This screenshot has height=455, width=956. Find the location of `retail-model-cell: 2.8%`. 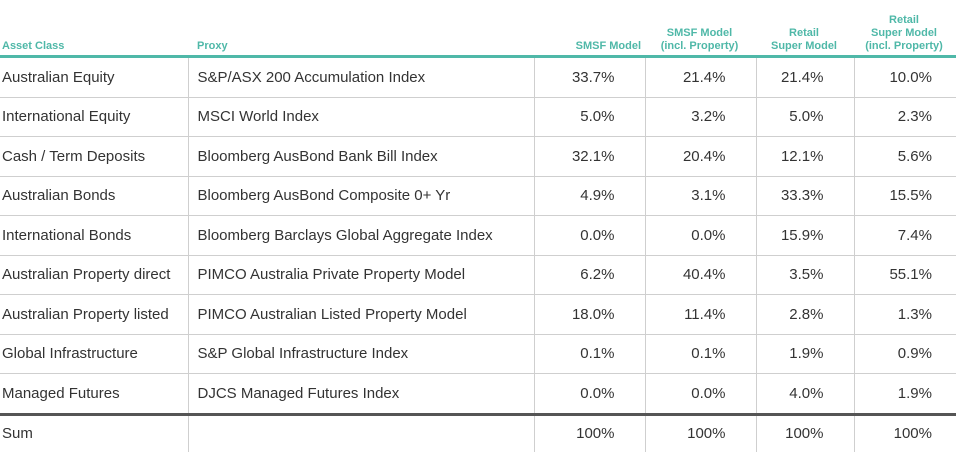

retail-model-cell: 2.8% is located at coordinates (804, 314).